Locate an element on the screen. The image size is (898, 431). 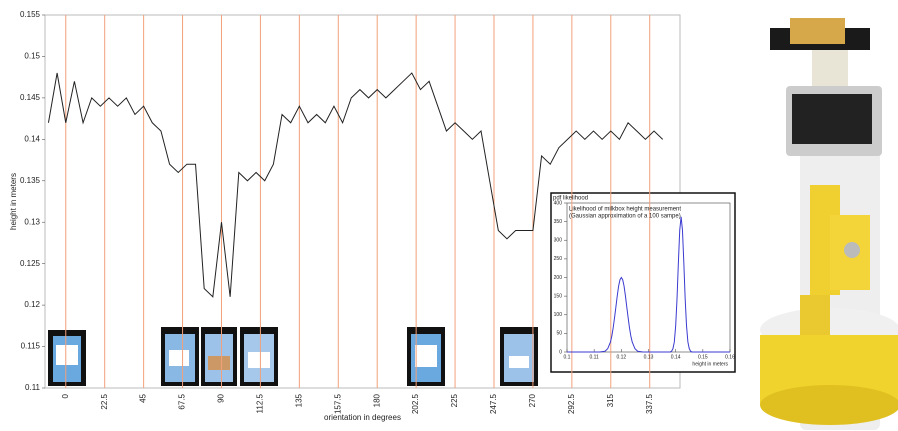
y-tick-label: 0.13 is located at coordinates (32, 221).